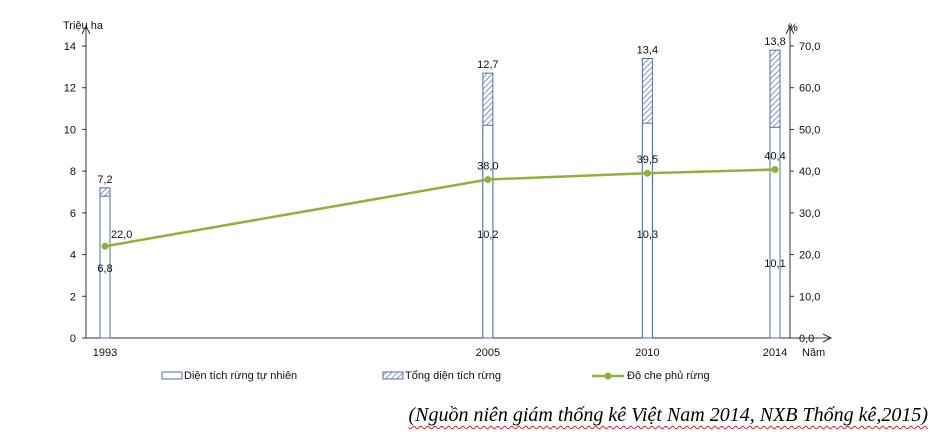 The width and height of the screenshot is (940, 446). Describe the element at coordinates (647, 235) in the screenshot. I see `natural-value-label: 10,3` at that location.